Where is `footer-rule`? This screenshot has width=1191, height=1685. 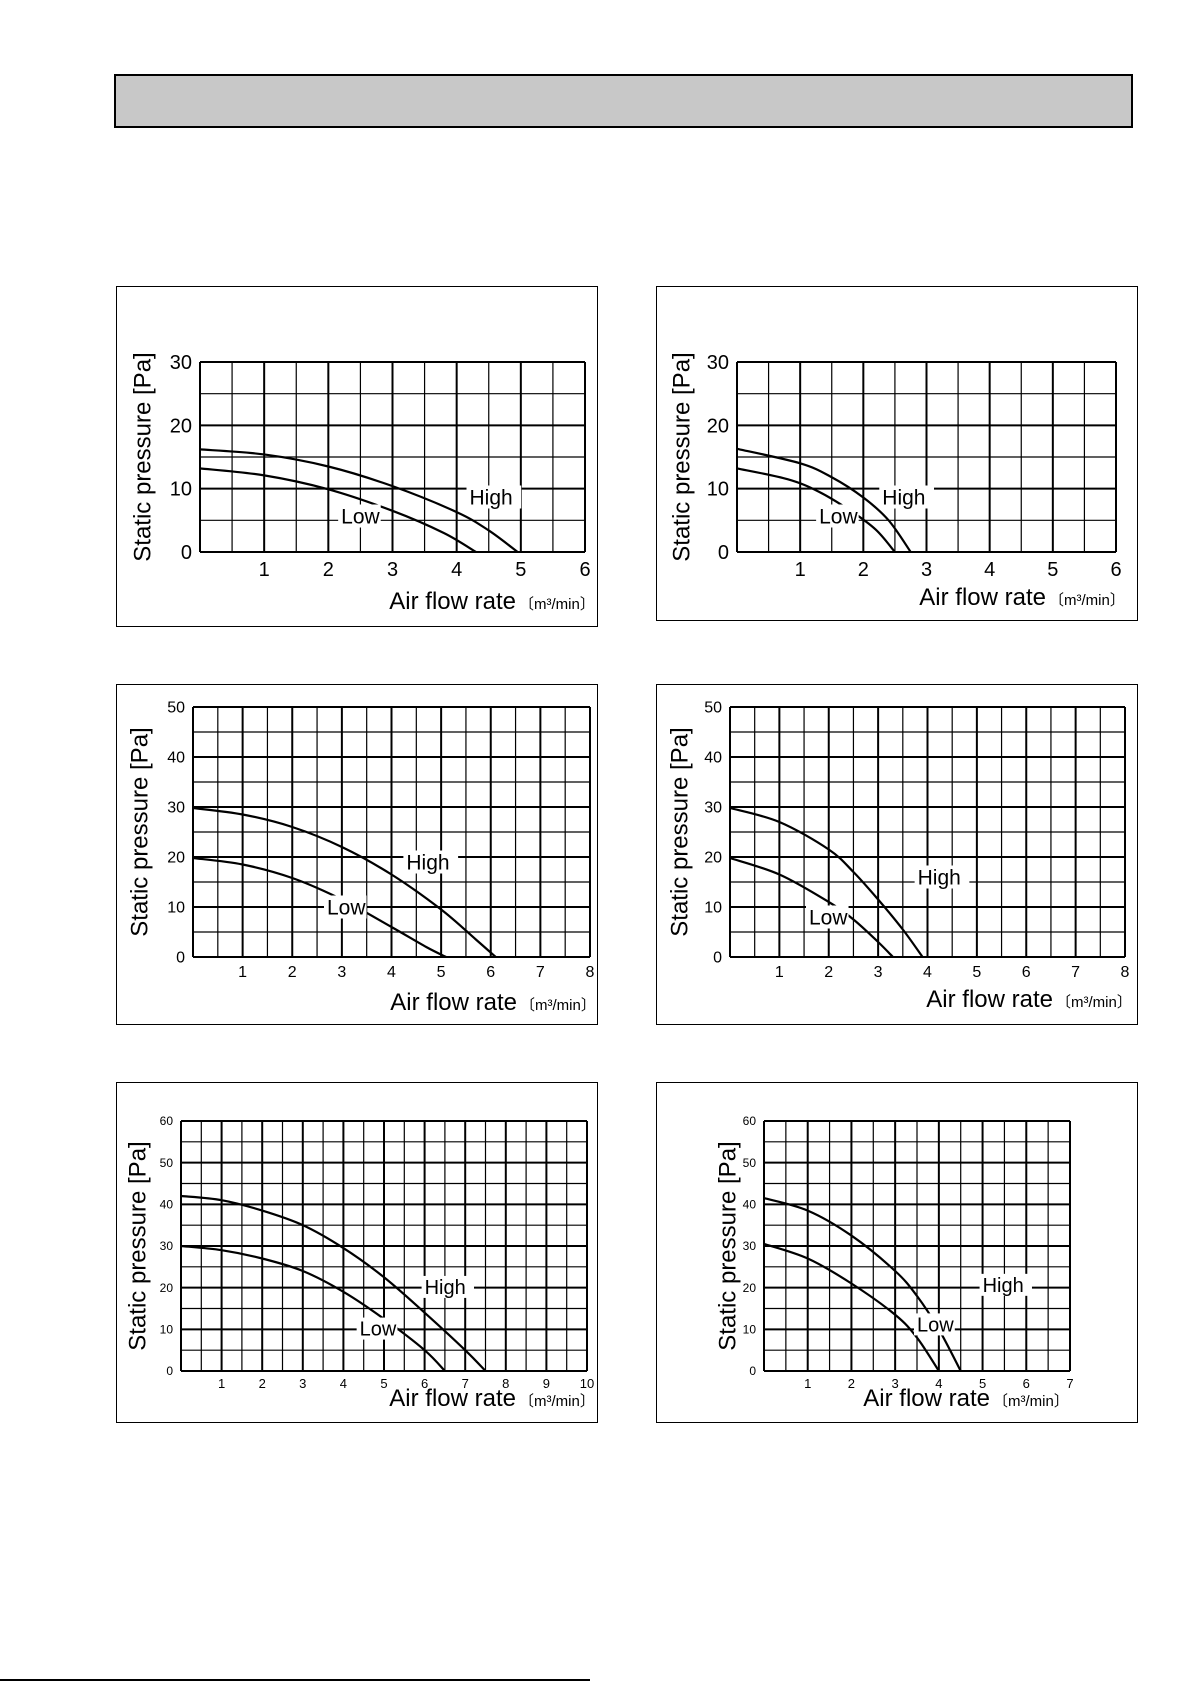 footer-rule is located at coordinates (295, 1680).